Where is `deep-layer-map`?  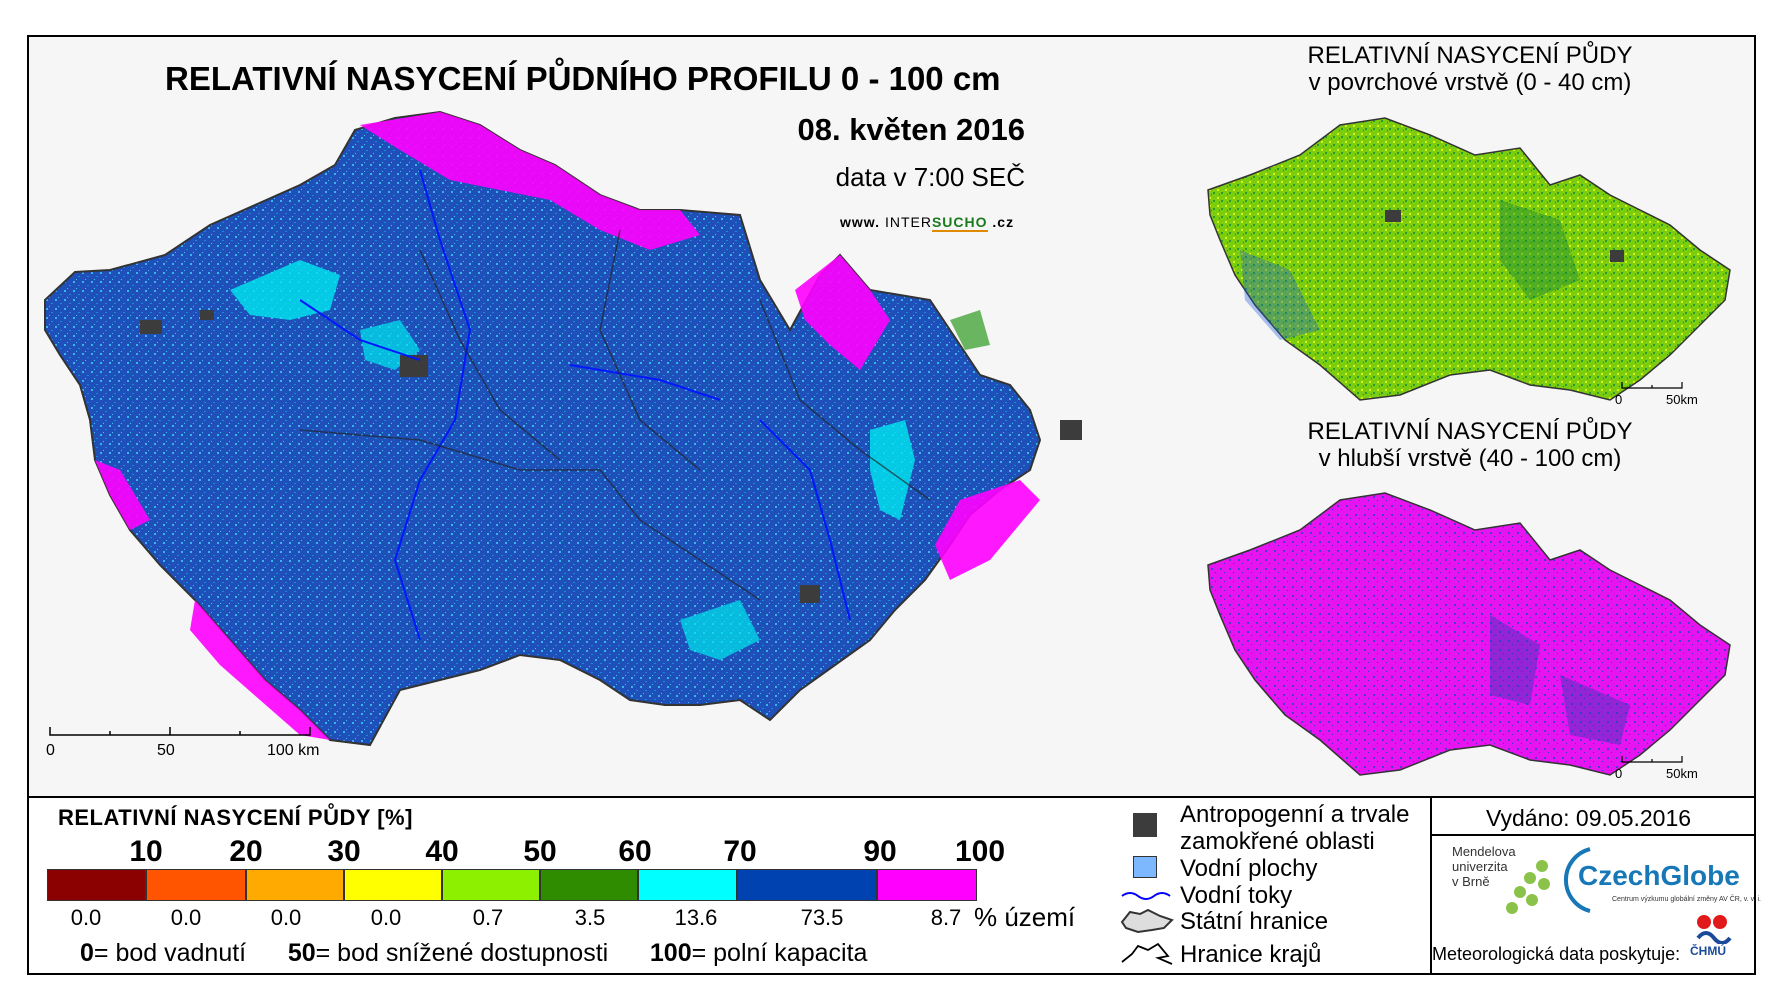 deep-layer-map is located at coordinates (1469, 634).